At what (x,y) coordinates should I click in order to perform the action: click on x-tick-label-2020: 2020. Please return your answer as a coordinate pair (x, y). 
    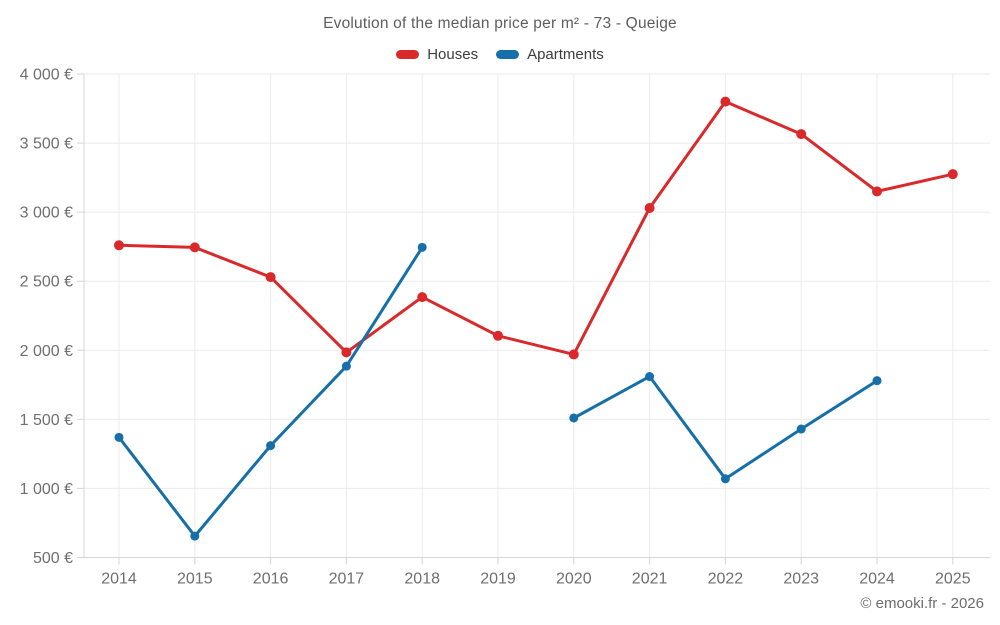
    Looking at the image, I should click on (574, 579).